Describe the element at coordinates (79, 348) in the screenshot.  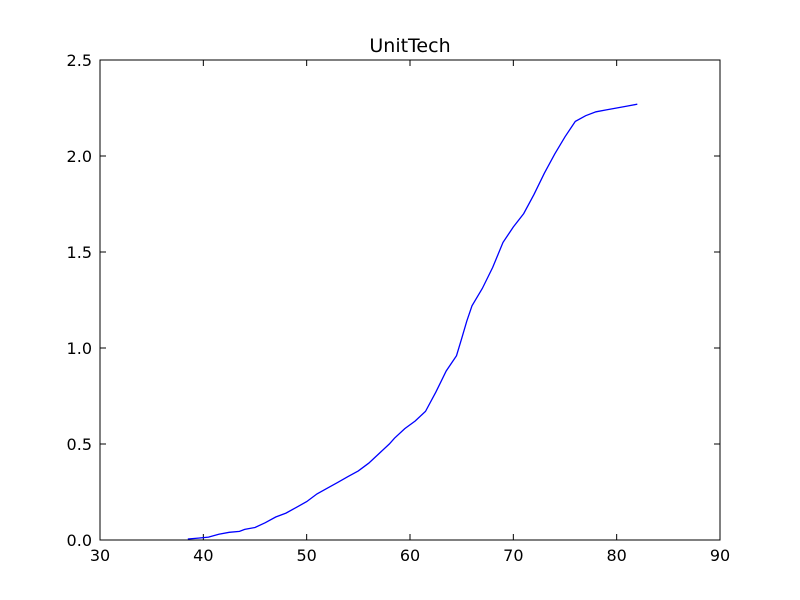
I see `y-tick-label: 1.0` at that location.